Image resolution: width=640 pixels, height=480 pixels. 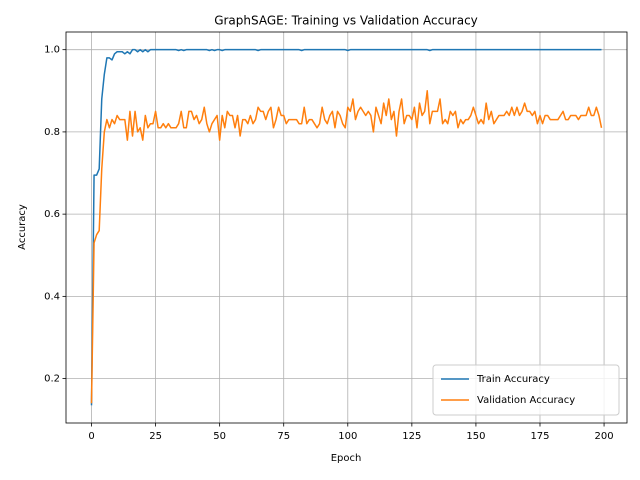 I want to click on legend-box, so click(x=526, y=390).